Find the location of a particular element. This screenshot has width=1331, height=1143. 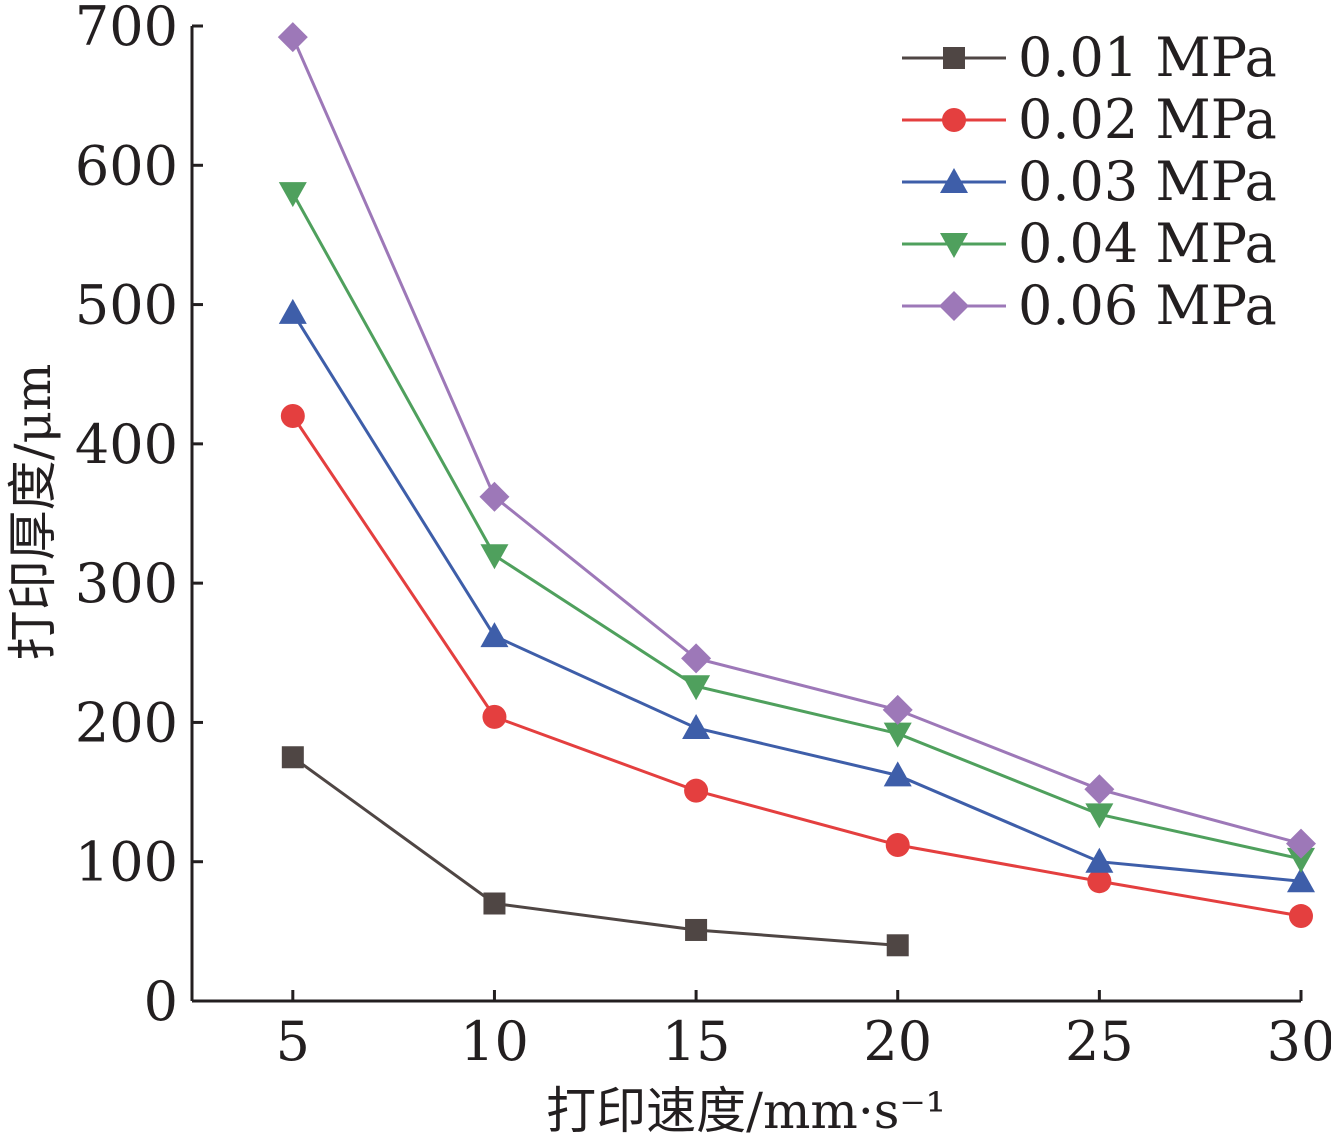

legend-label: 0.02 MPa is located at coordinates (1147, 119).